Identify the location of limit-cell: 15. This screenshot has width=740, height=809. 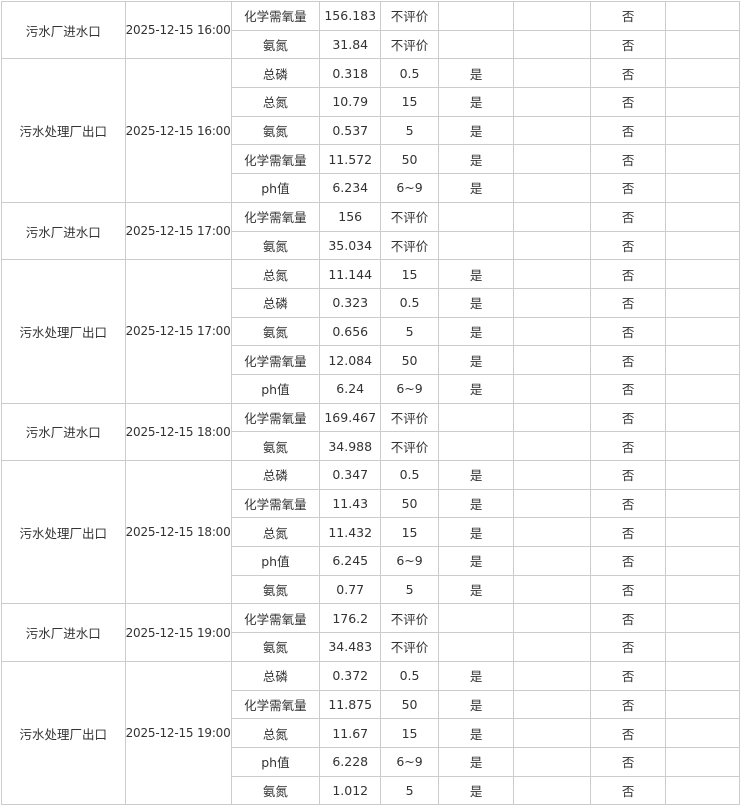
(409, 733).